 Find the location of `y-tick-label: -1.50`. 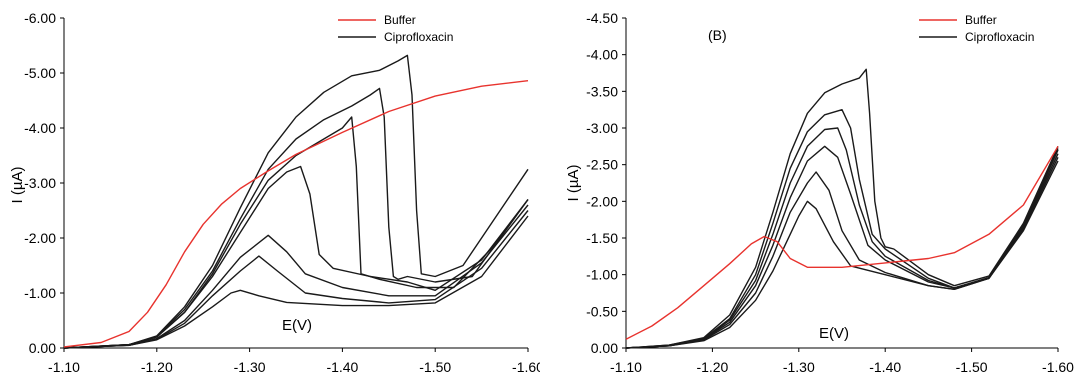

y-tick-label: -1.50 is located at coordinates (602, 238).